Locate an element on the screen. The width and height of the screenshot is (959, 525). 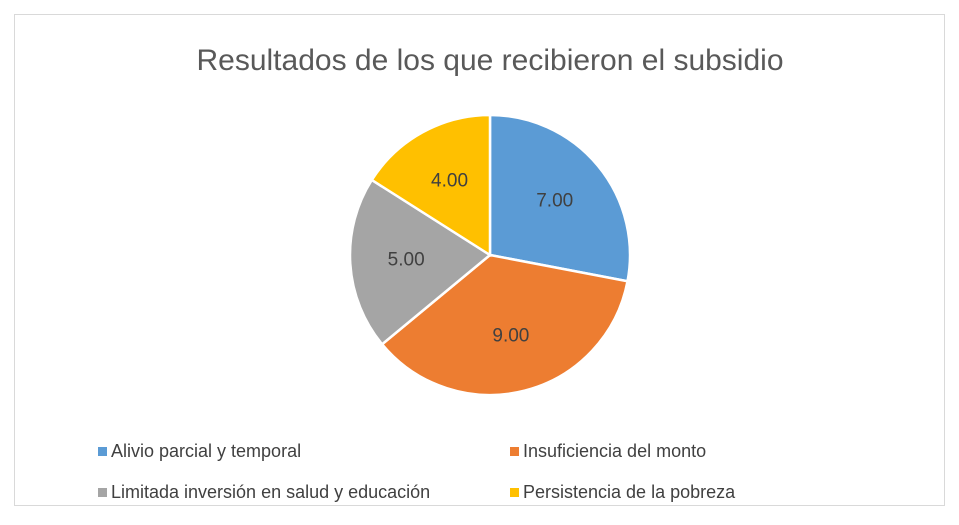
data-label: 7.00 is located at coordinates (554, 200).